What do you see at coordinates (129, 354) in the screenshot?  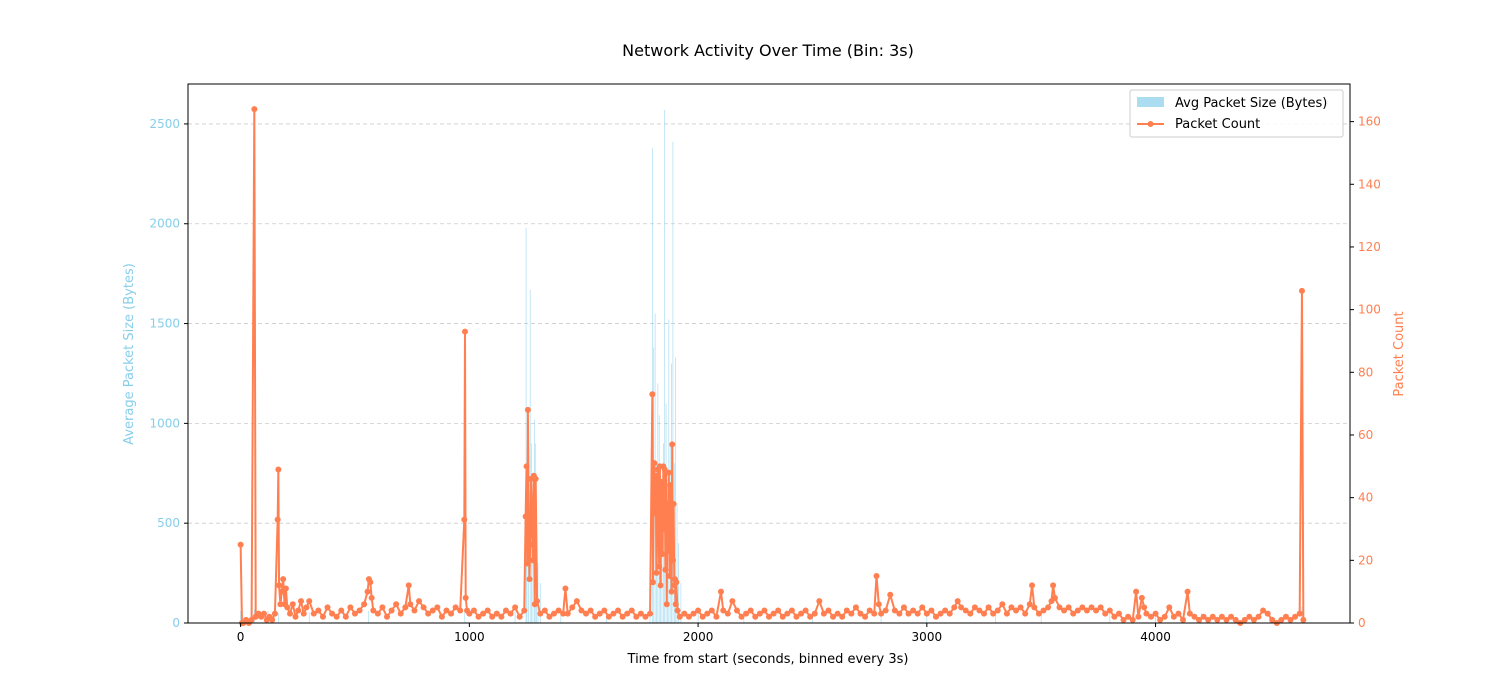 I see `left-y-axis-label: Average Packet Size (Bytes)` at bounding box center [129, 354].